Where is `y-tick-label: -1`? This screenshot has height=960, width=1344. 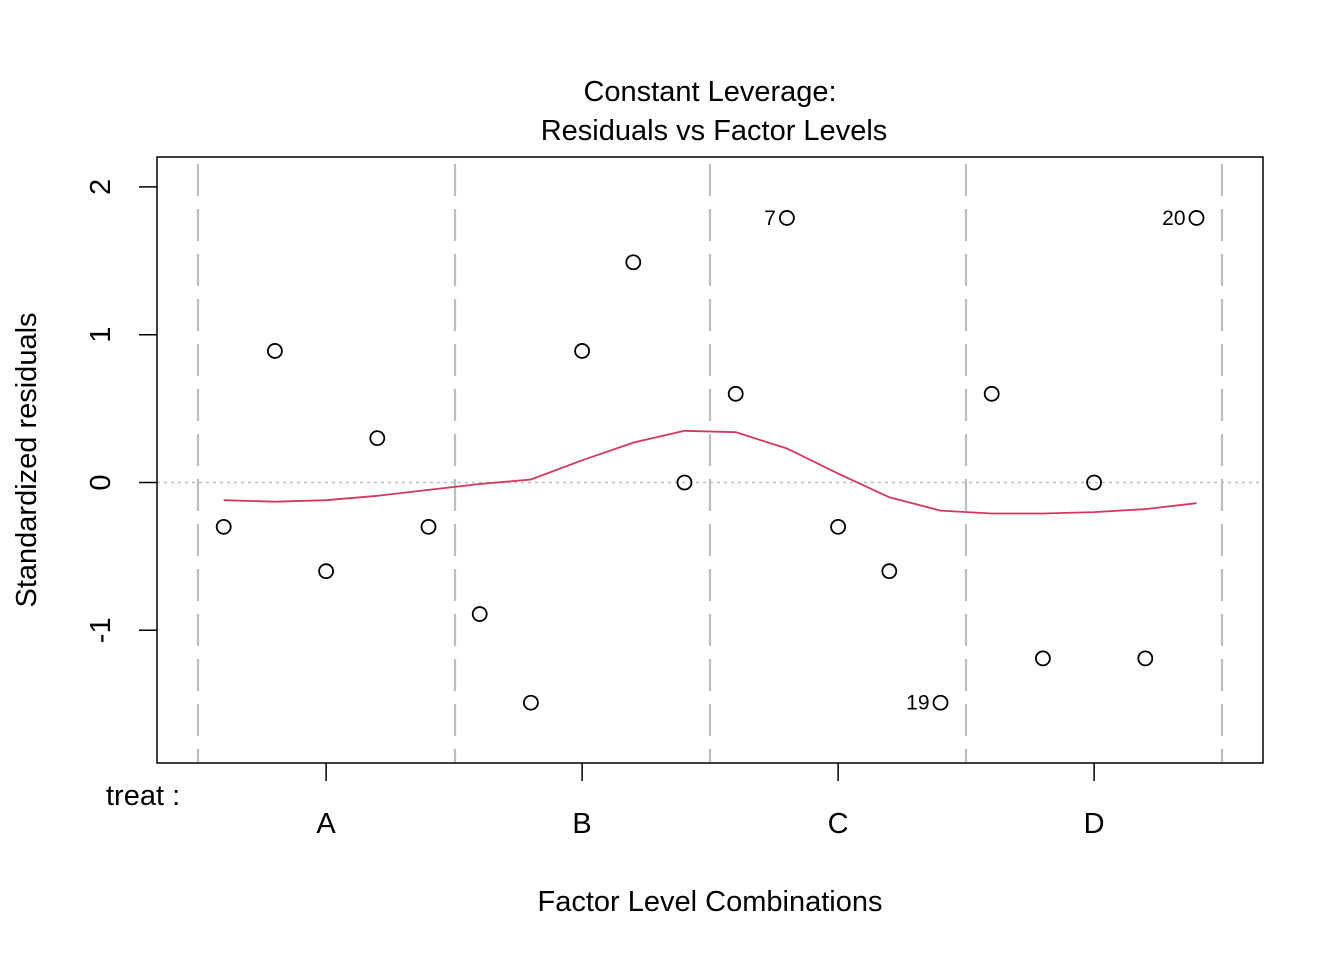
y-tick-label: -1 is located at coordinates (101, 630).